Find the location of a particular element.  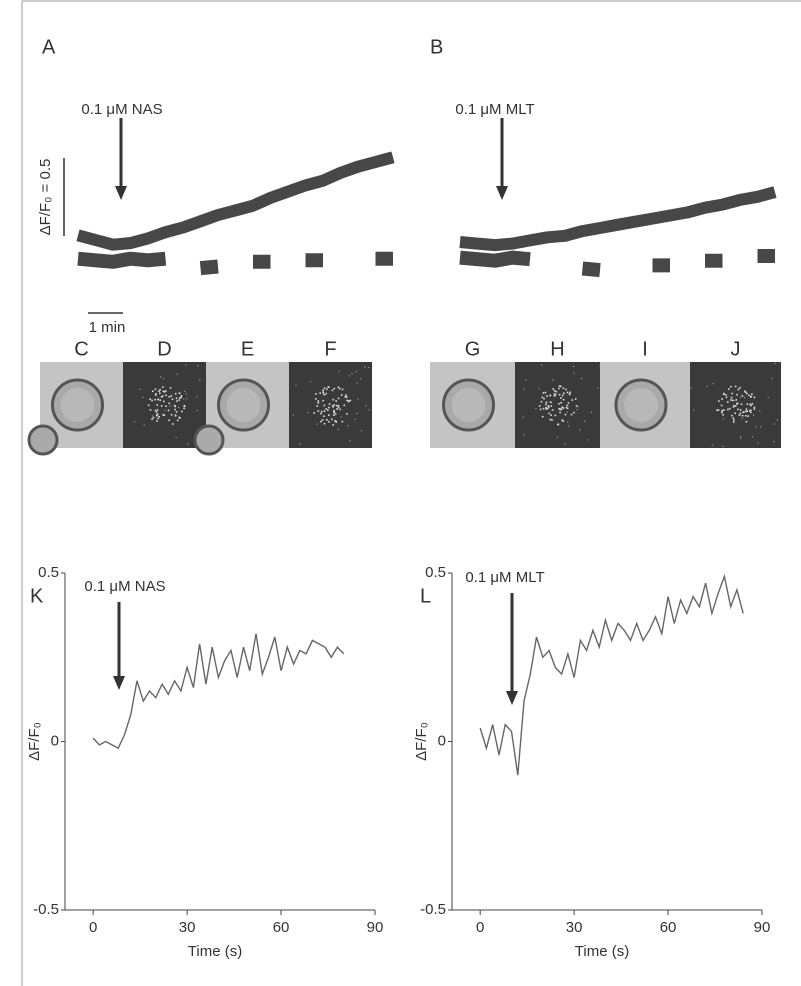

panel-label: B is located at coordinates (436, 47).